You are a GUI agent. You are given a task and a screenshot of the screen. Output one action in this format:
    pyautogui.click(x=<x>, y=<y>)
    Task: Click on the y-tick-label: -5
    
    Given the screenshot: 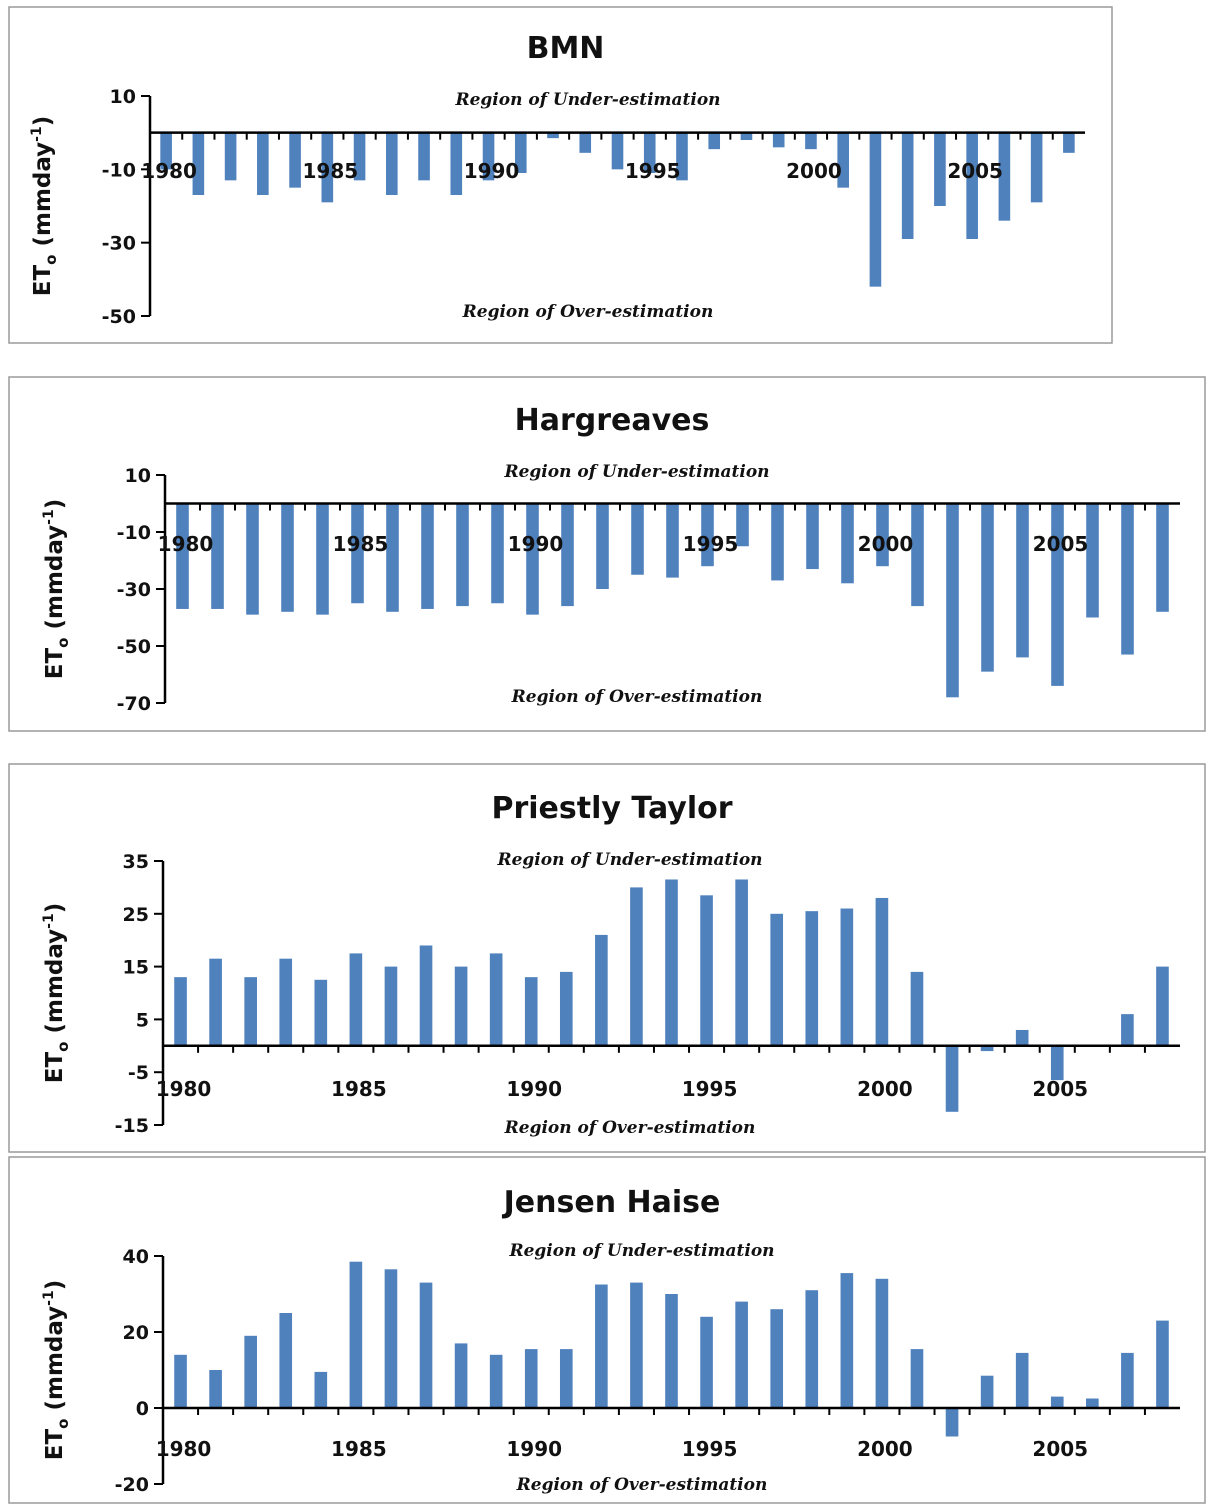 What is the action you would take?
    pyautogui.click(x=138, y=1073)
    